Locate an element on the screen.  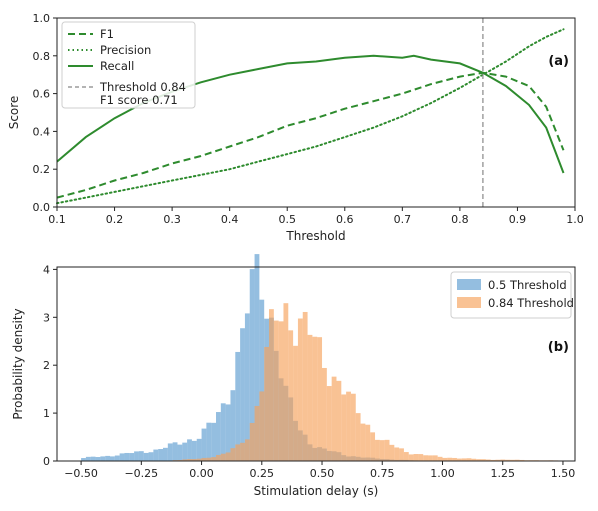
y-tick-label: 3 is located at coordinates (46, 317).